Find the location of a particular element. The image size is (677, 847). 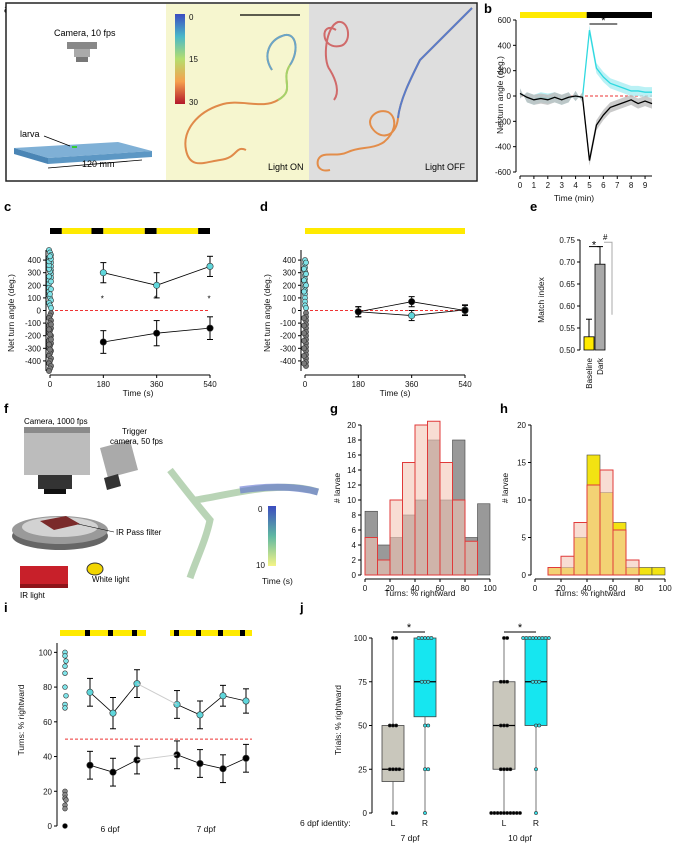

f-camera-label: Camera, 1000 fps is located at coordinates (56, 421).